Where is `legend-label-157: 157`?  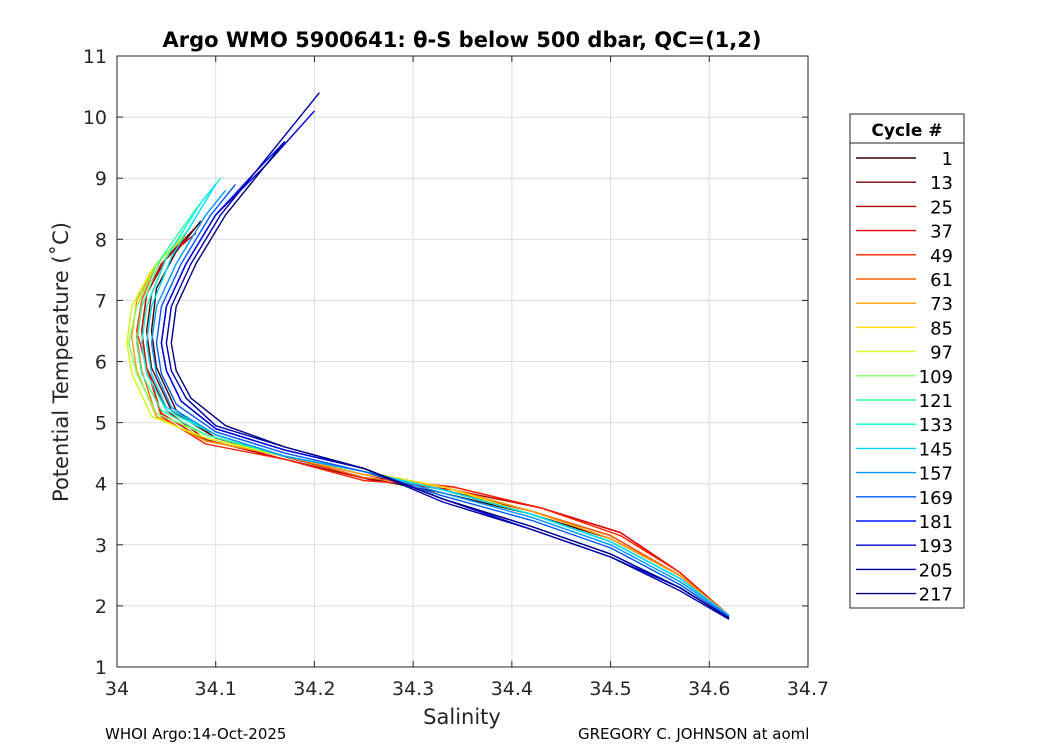
legend-label-157: 157 is located at coordinates (936, 474).